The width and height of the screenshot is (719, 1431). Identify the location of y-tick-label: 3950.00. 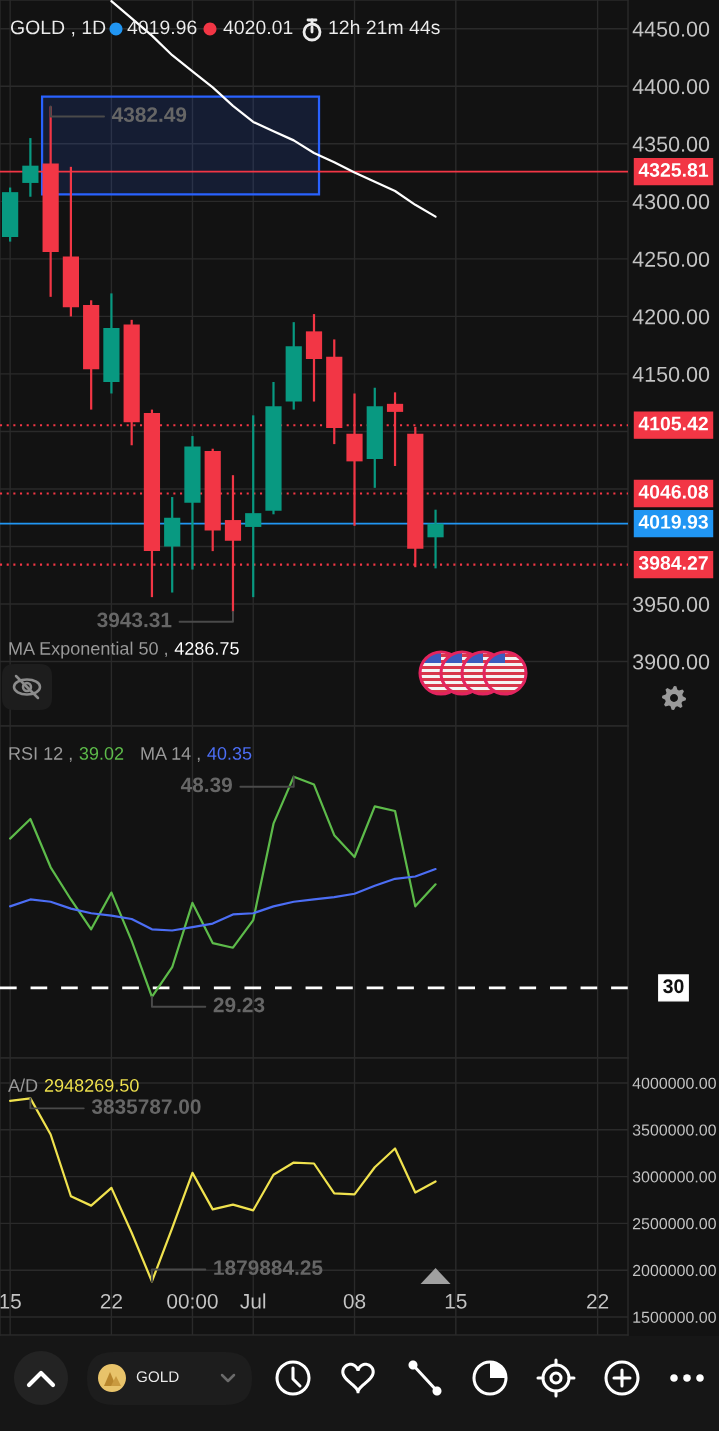
(671, 604).